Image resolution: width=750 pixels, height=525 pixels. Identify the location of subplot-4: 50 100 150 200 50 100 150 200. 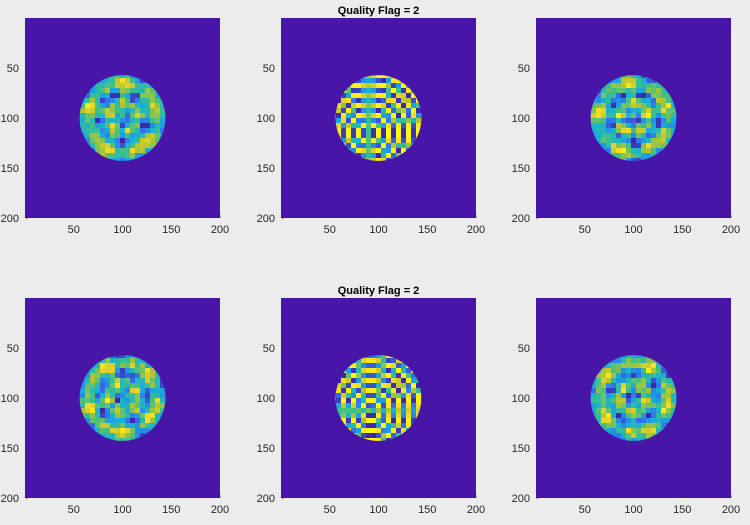
(115, 407).